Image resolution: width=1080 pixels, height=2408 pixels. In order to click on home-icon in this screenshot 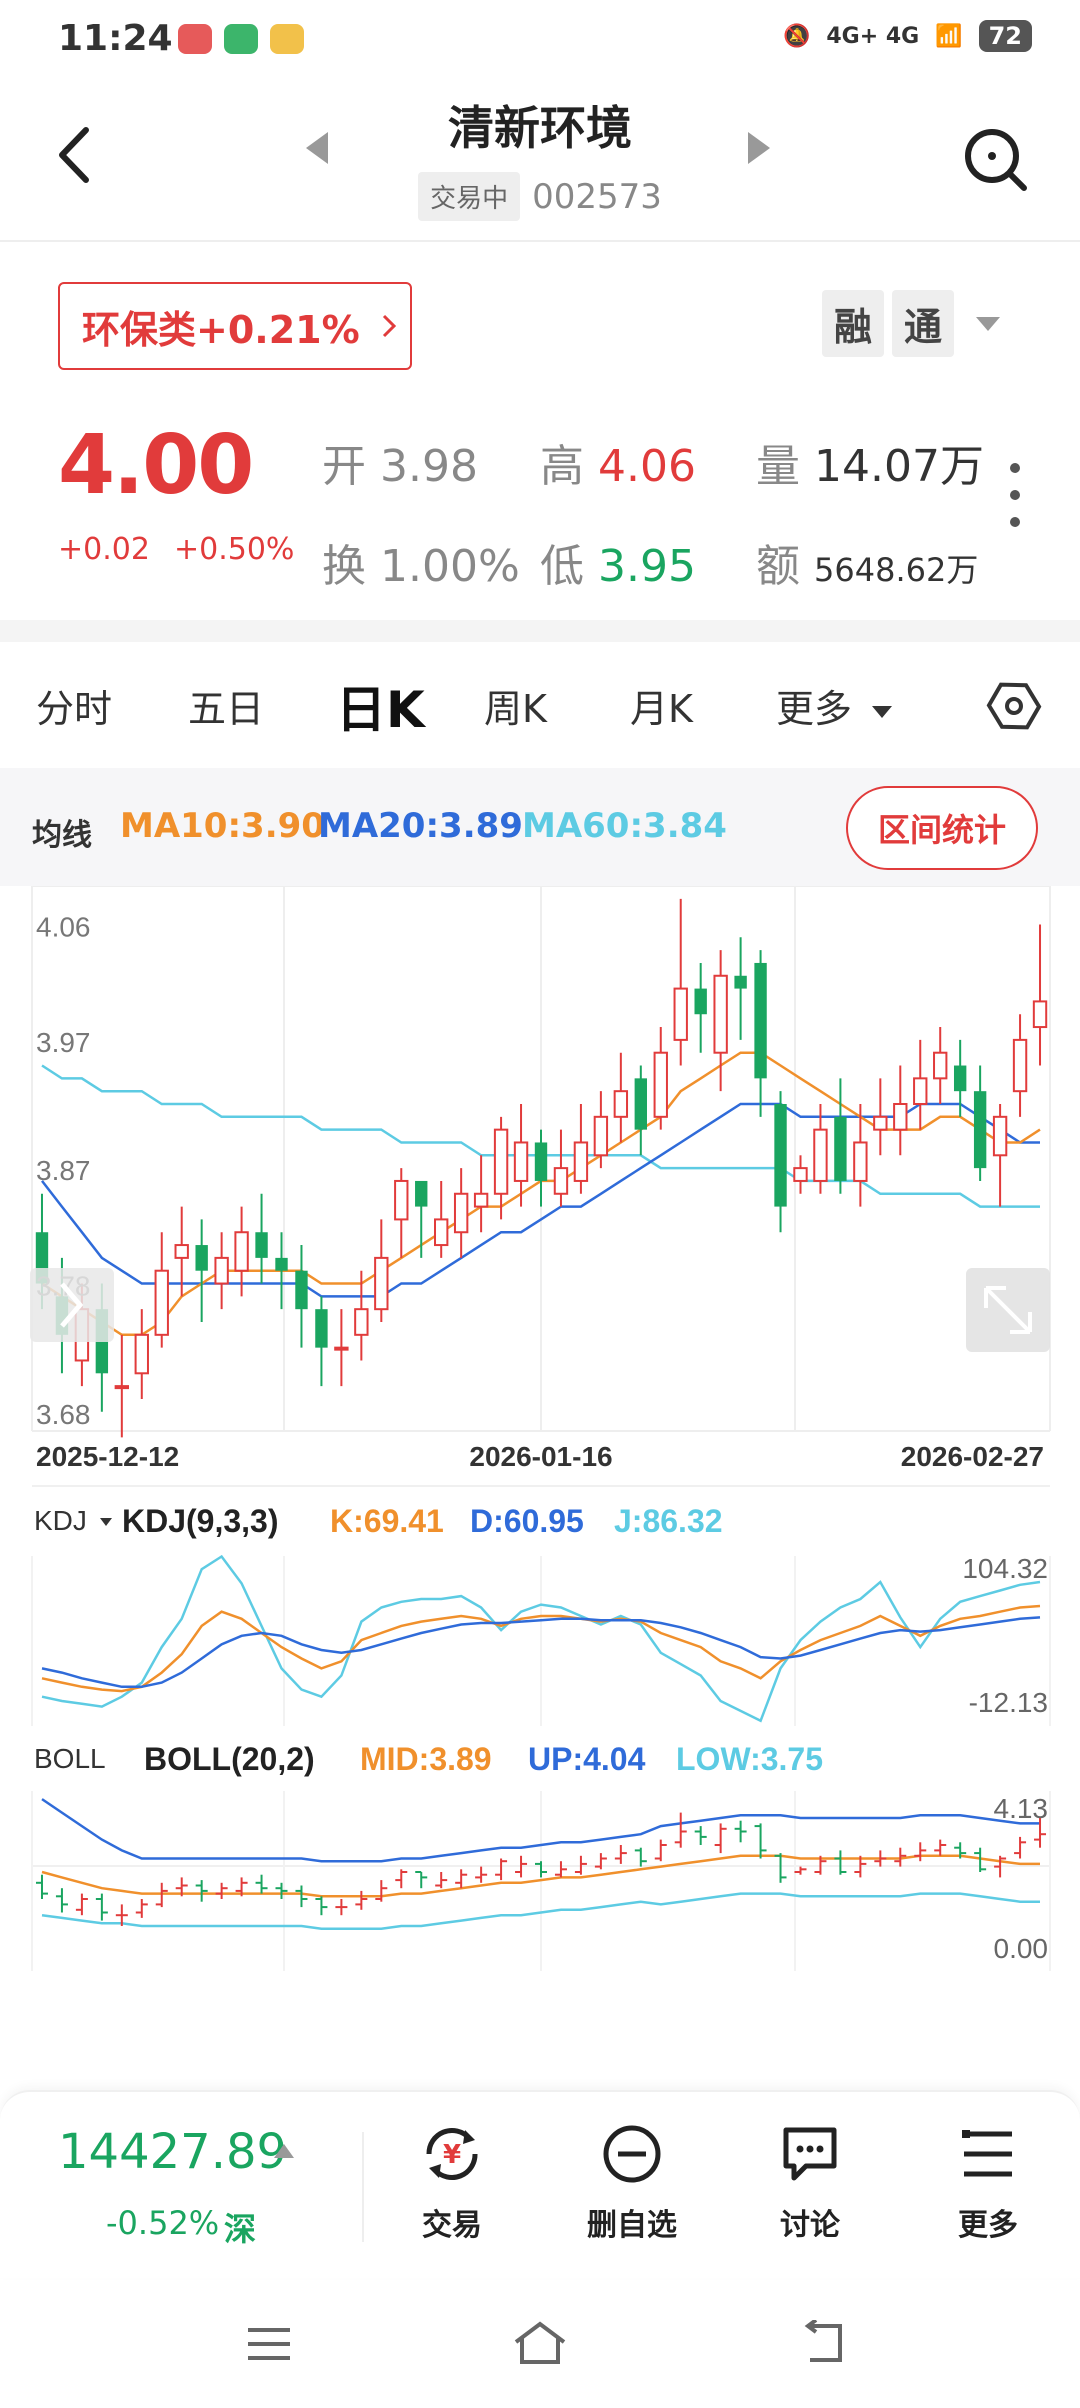, I will do `click(540, 2343)`.